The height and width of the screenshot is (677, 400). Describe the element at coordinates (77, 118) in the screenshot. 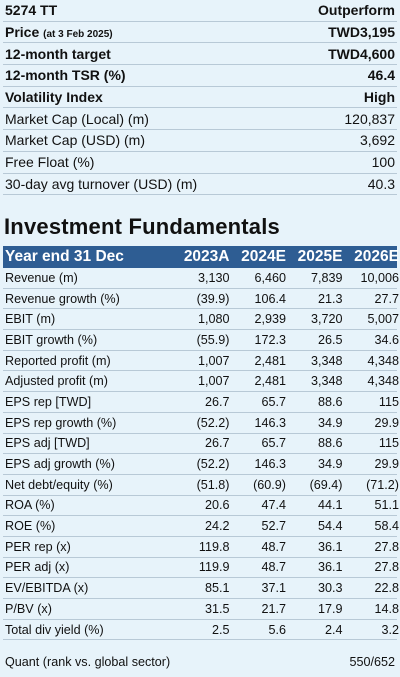

I see `mcap-local-label: Market Cap (Local) (m)` at that location.